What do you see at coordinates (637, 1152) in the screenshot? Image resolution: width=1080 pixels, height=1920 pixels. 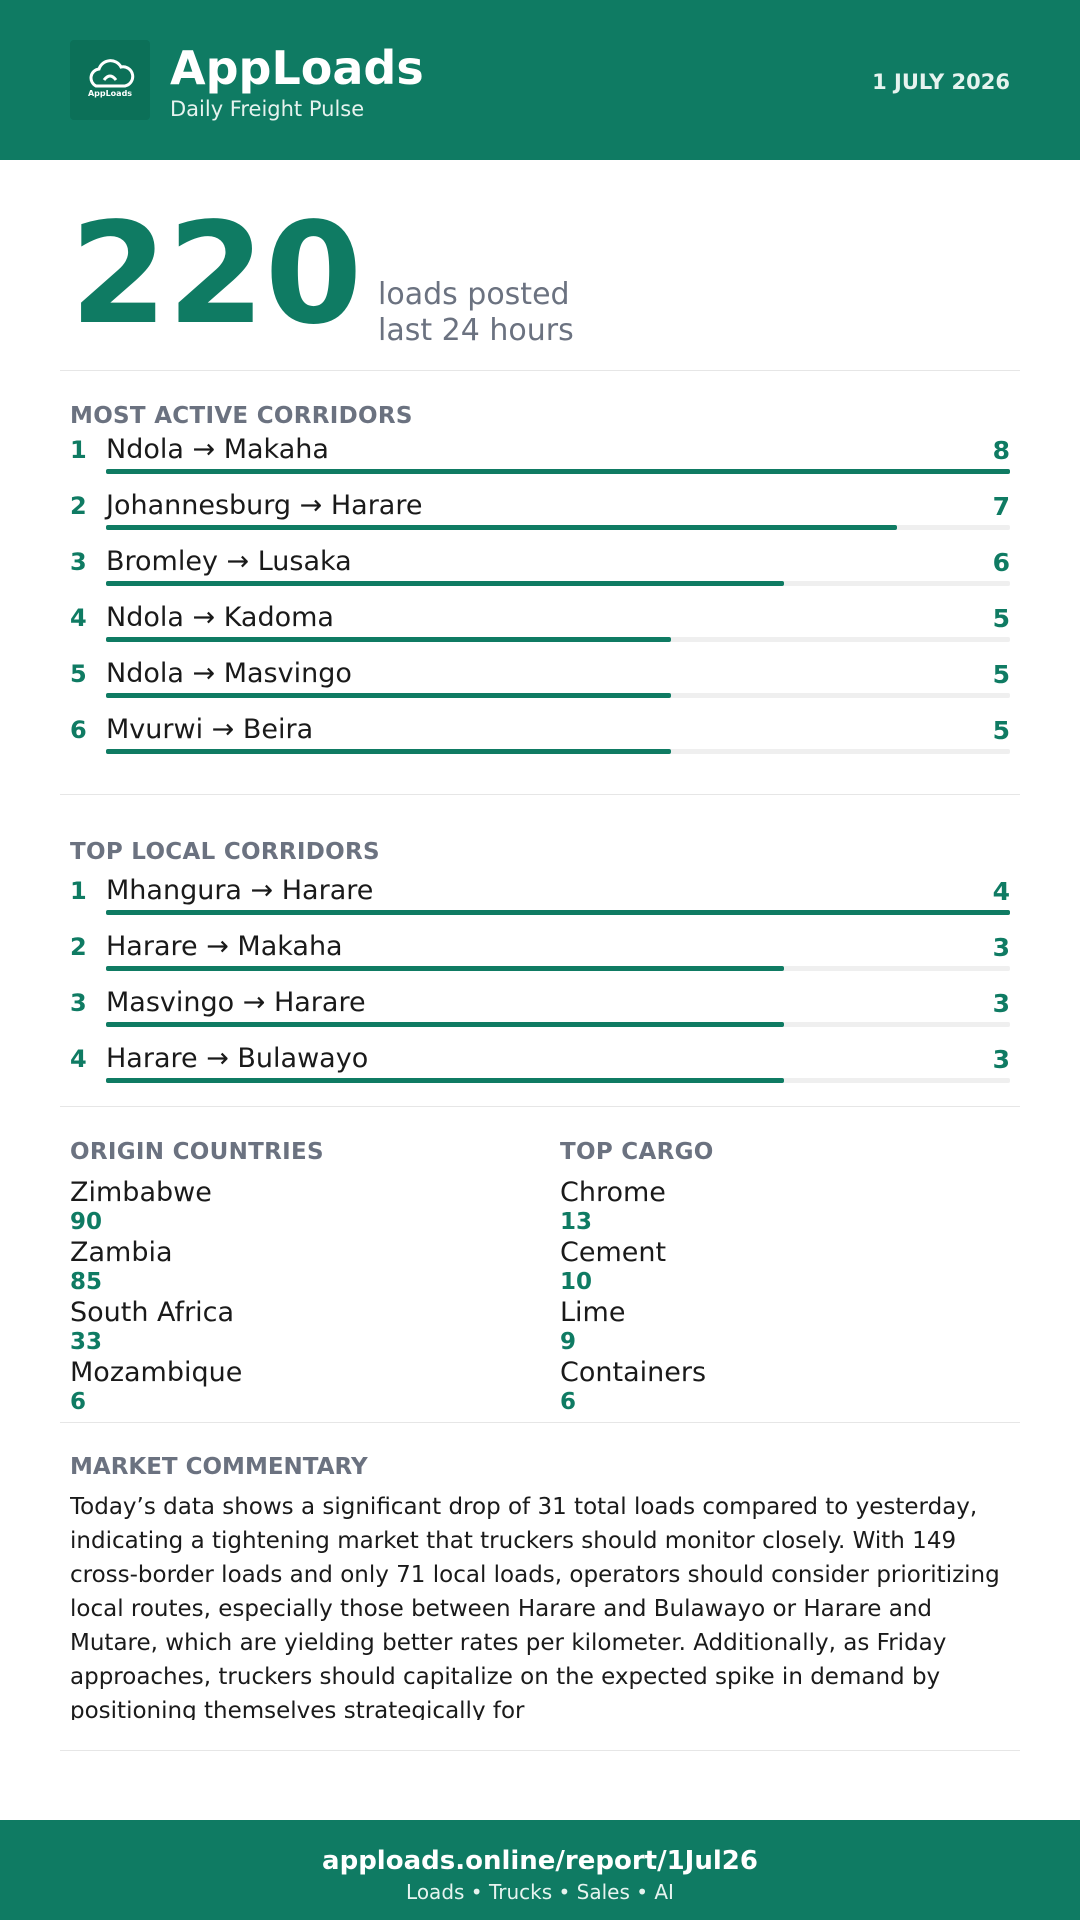 I see `section-title: TOP CARGO` at bounding box center [637, 1152].